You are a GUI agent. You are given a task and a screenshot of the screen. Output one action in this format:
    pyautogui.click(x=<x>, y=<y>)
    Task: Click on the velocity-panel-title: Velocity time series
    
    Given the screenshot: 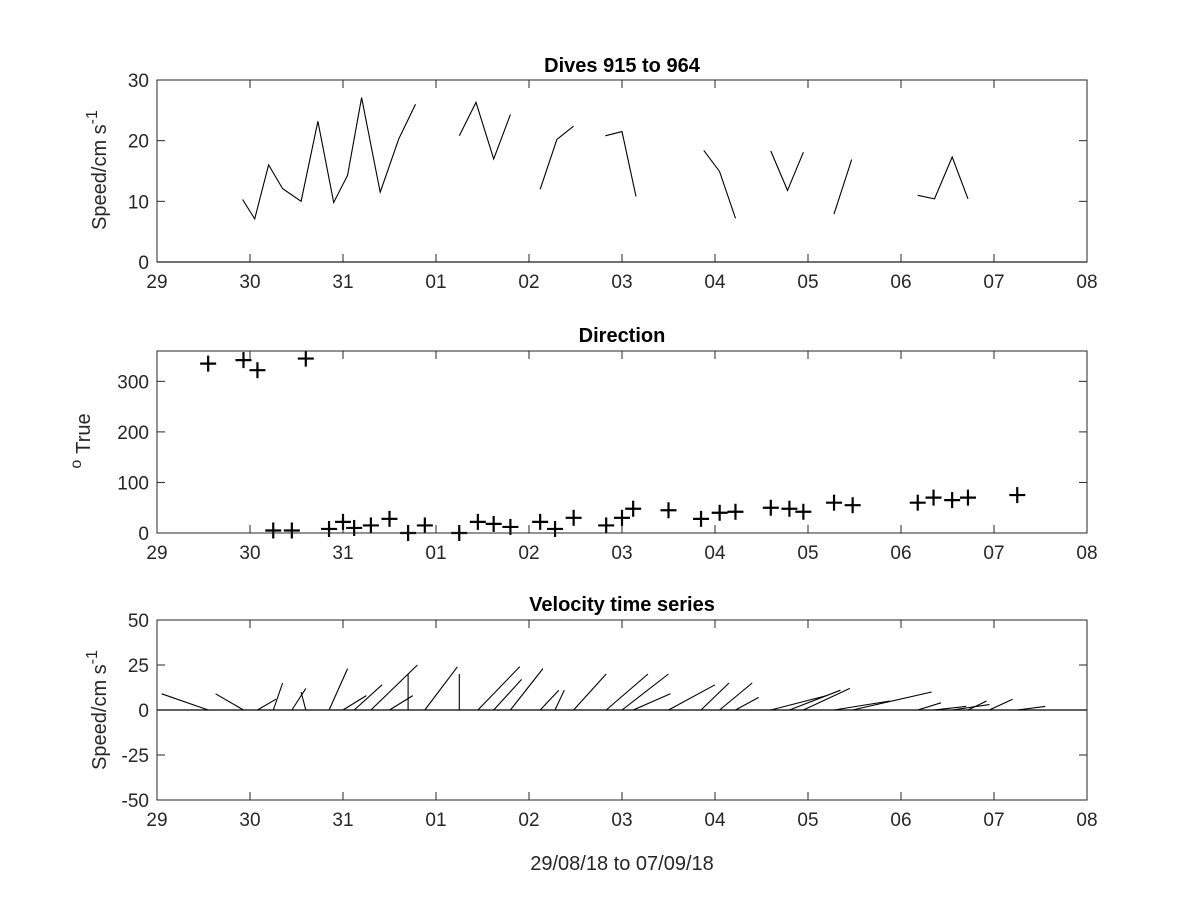 What is the action you would take?
    pyautogui.click(x=622, y=605)
    